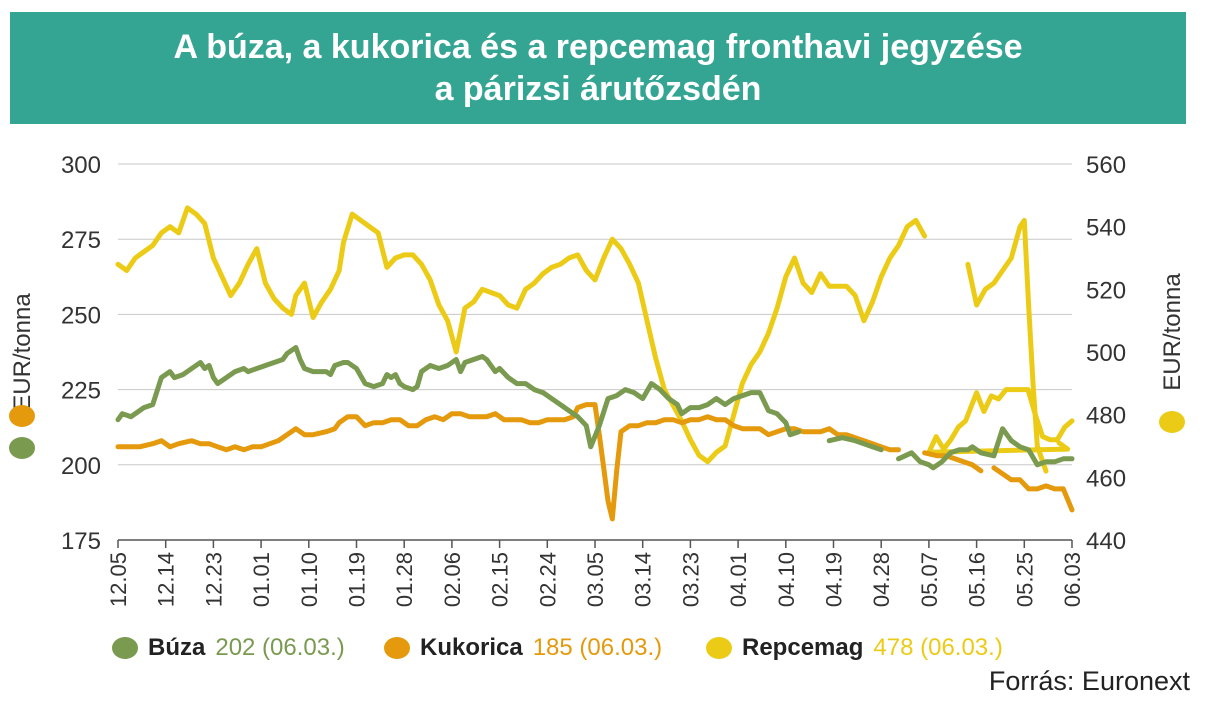 The width and height of the screenshot is (1206, 704). What do you see at coordinates (81, 541) in the screenshot?
I see `y-tick-label-left: 175` at bounding box center [81, 541].